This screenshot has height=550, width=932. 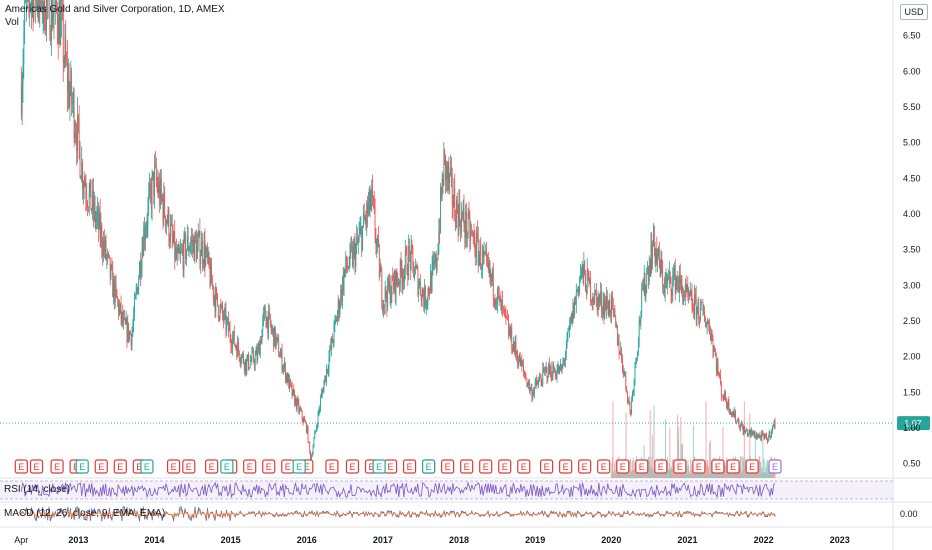 What do you see at coordinates (101, 466) in the screenshot?
I see `earnings-badge` at bounding box center [101, 466].